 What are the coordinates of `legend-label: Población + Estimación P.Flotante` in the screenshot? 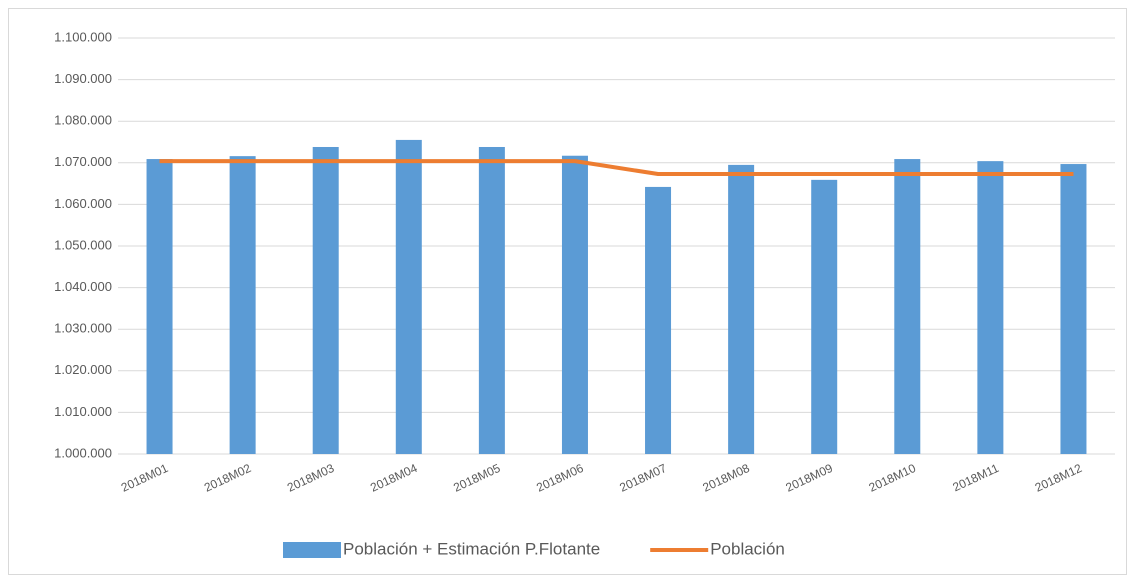 It's located at (471, 548).